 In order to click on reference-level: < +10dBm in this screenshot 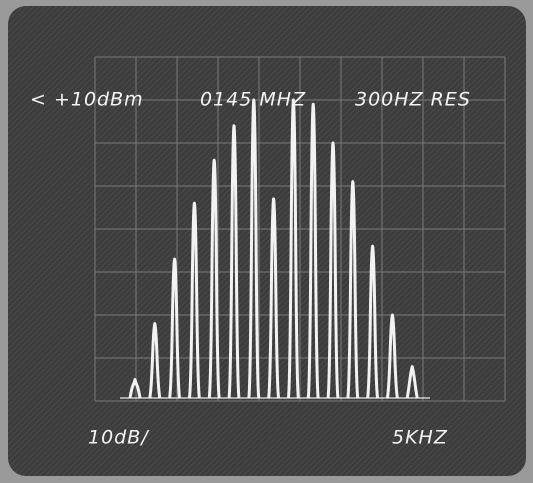, I will do `click(87, 100)`.